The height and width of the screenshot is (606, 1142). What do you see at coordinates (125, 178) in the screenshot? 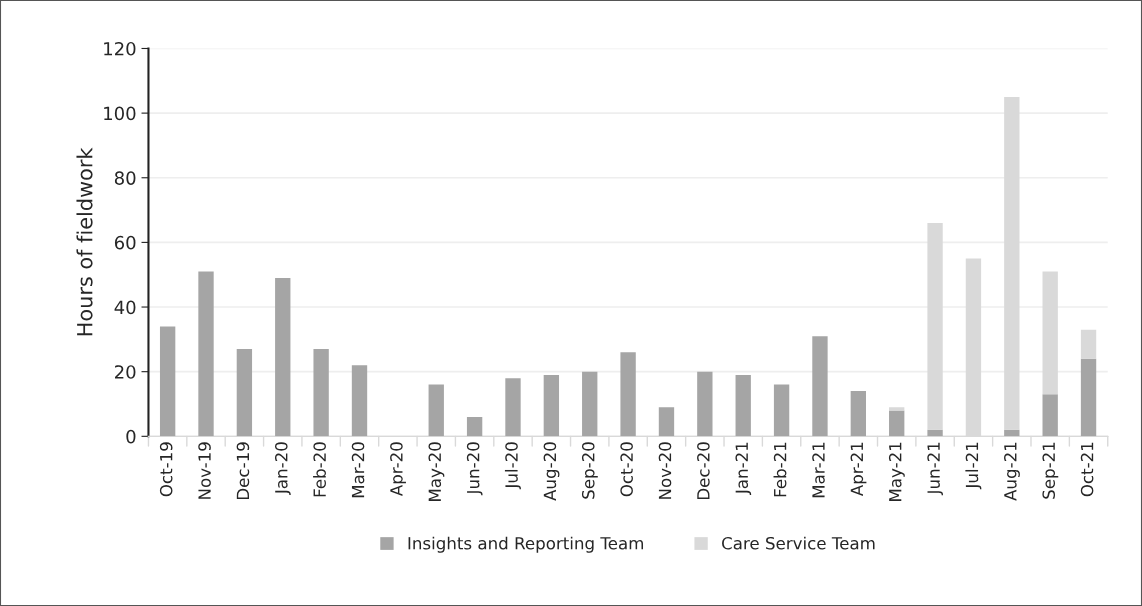
I see `y-tick-label: 80` at bounding box center [125, 178].